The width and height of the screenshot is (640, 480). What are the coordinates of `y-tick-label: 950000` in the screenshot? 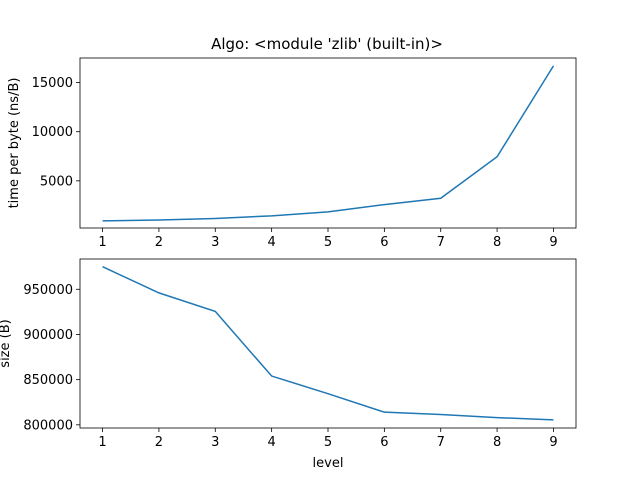 It's located at (48, 290).